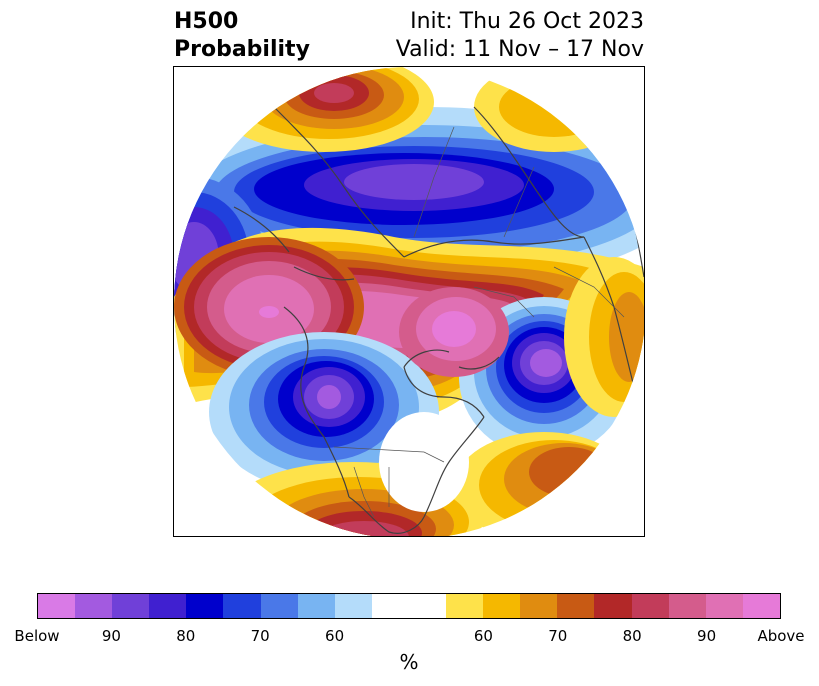 The height and width of the screenshot is (686, 819). Describe the element at coordinates (527, 21) in the screenshot. I see `init-date: Init: Thu 26 Oct 2023` at that location.